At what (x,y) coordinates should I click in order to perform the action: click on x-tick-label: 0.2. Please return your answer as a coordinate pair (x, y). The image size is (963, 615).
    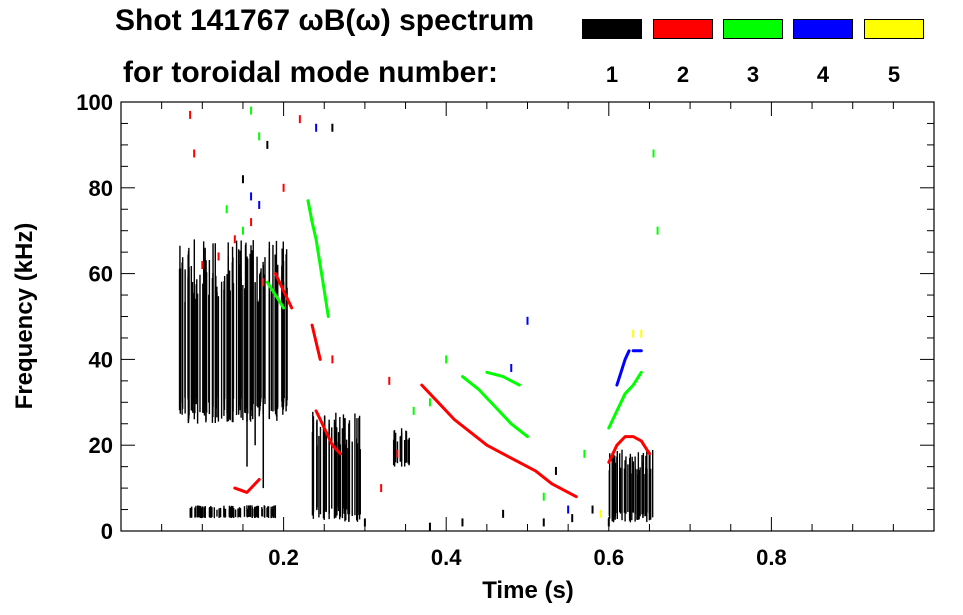
    Looking at the image, I should click on (283, 557).